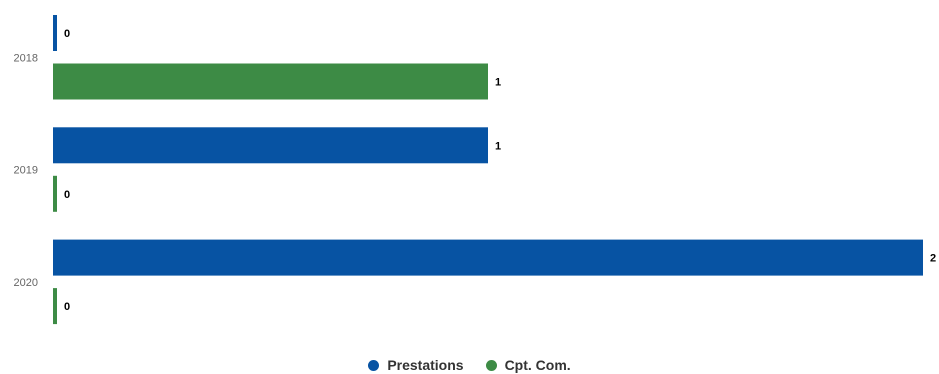 The width and height of the screenshot is (939, 374). I want to click on legend: Prestations Cpt. Com., so click(469, 365).